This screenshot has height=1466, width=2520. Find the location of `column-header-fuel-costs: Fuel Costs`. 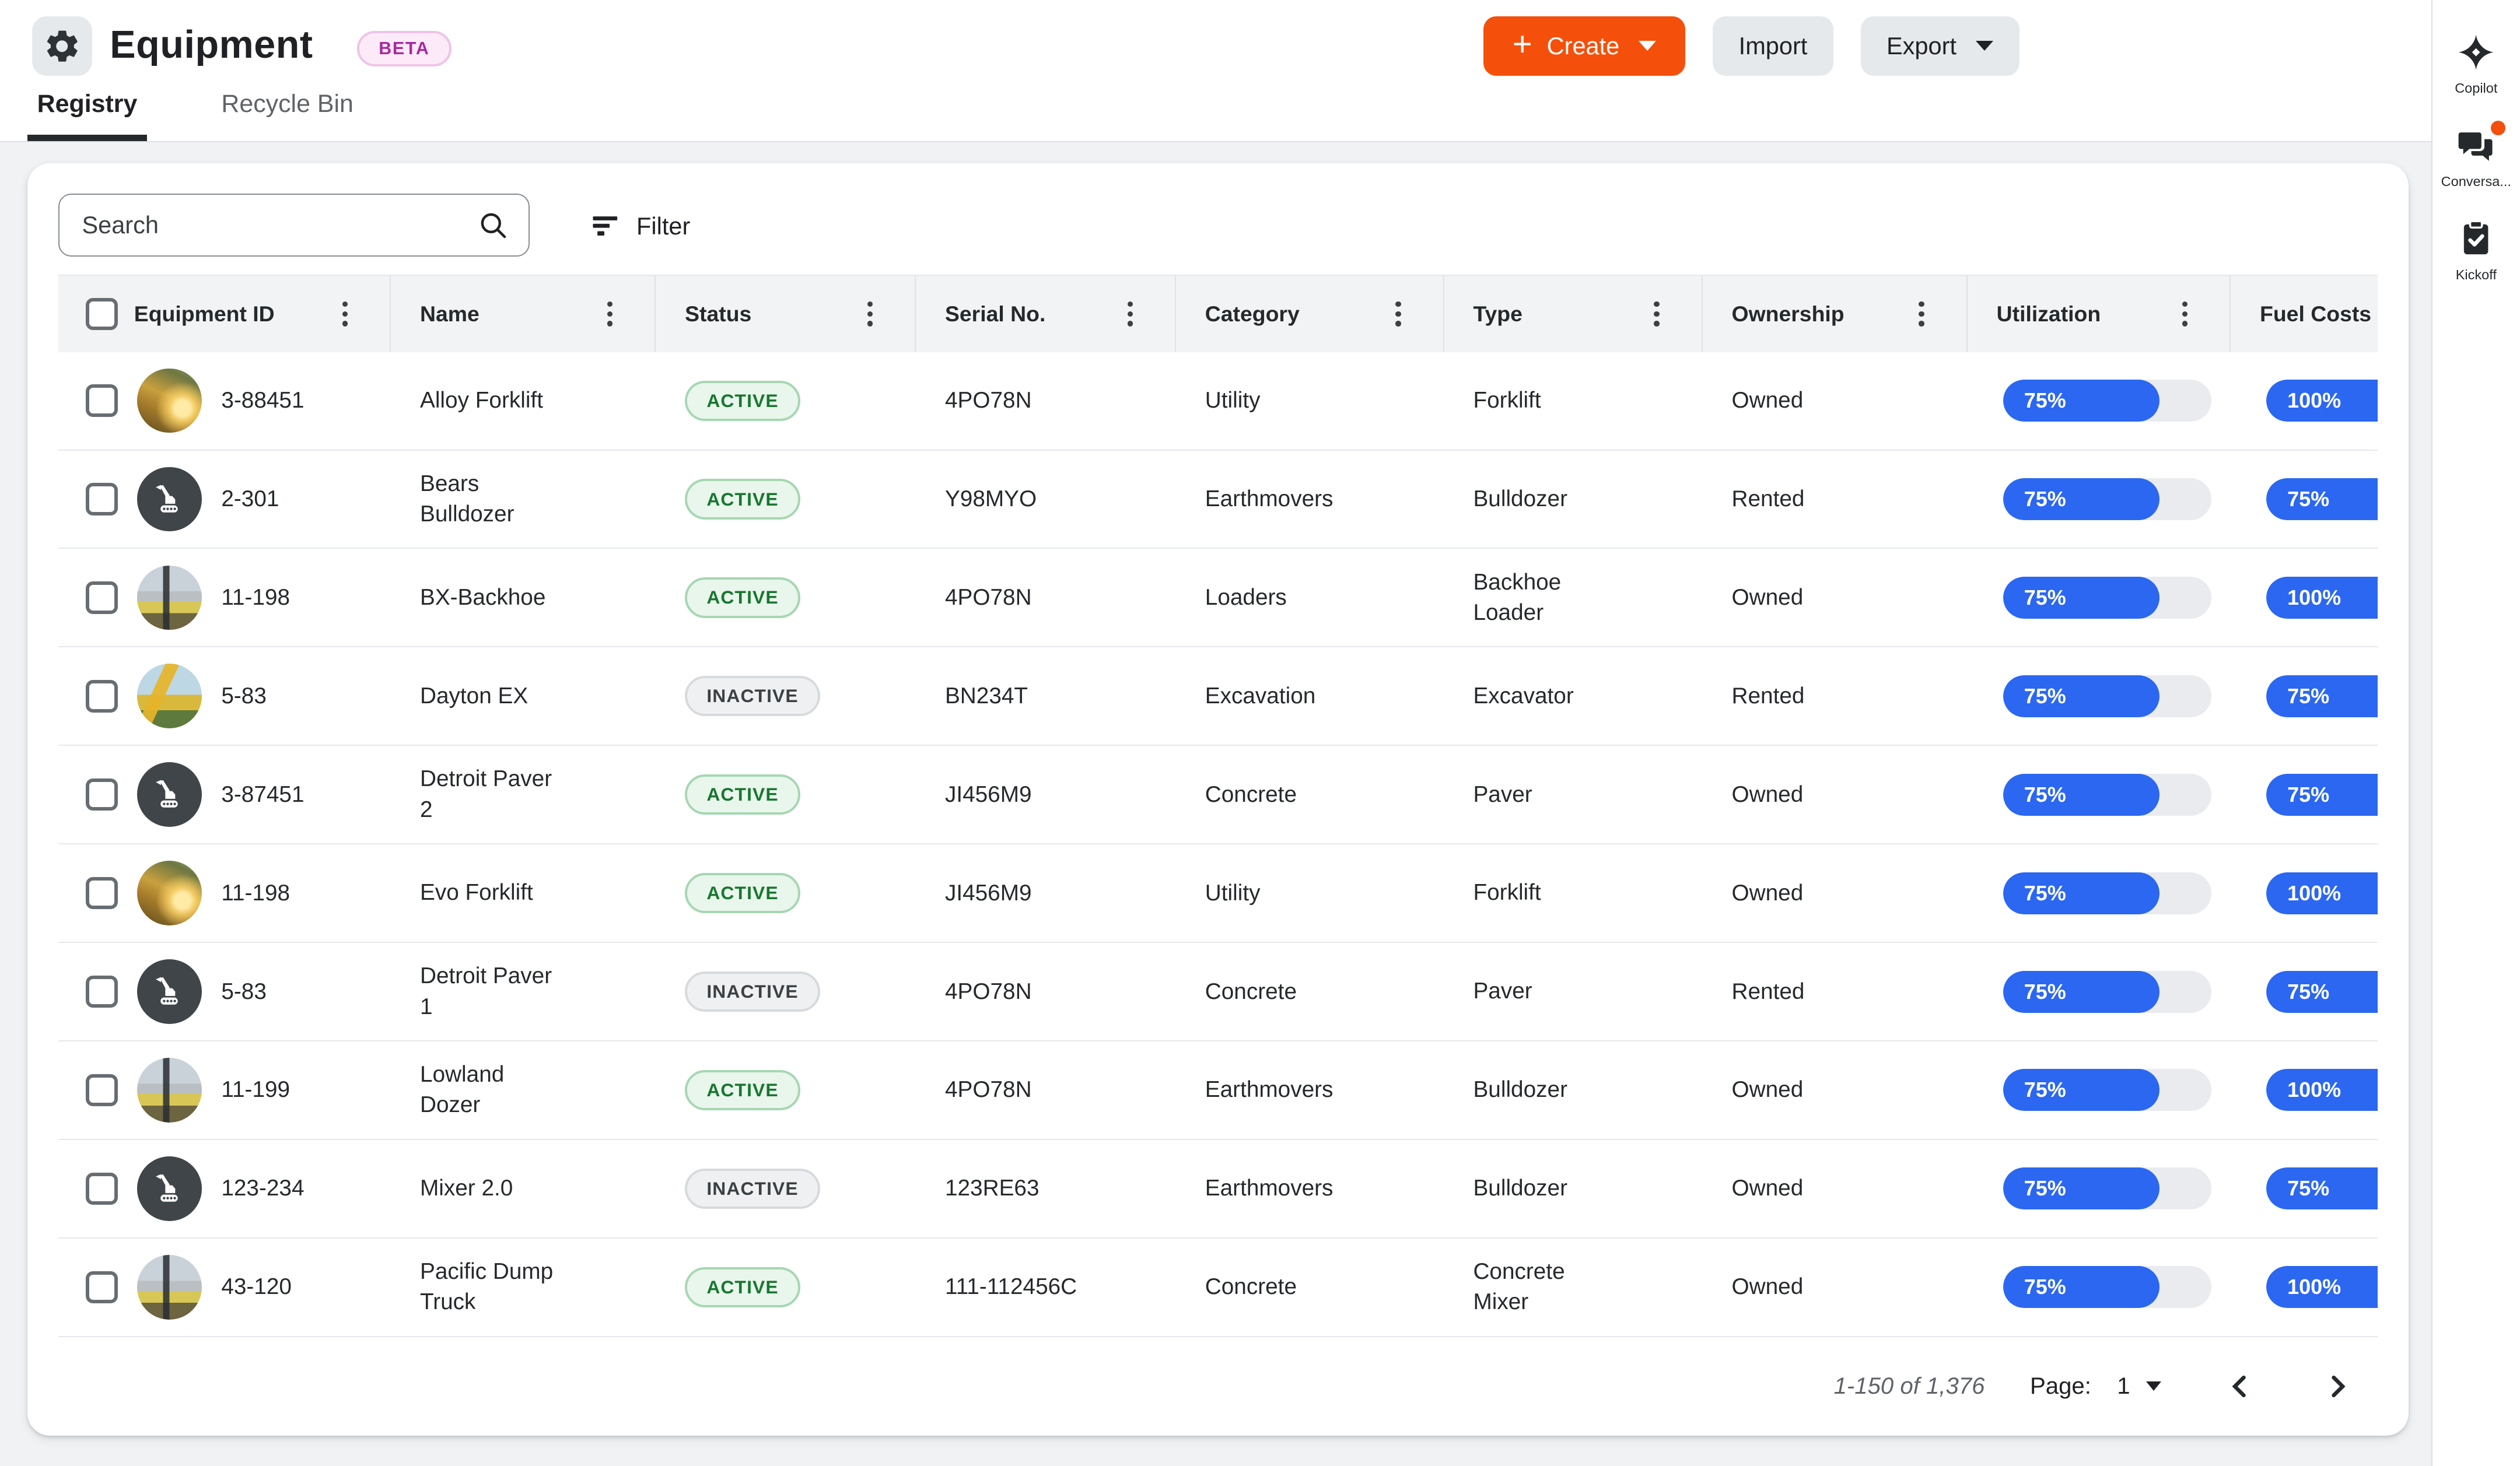

column-header-fuel-costs: Fuel Costs is located at coordinates (2304, 314).